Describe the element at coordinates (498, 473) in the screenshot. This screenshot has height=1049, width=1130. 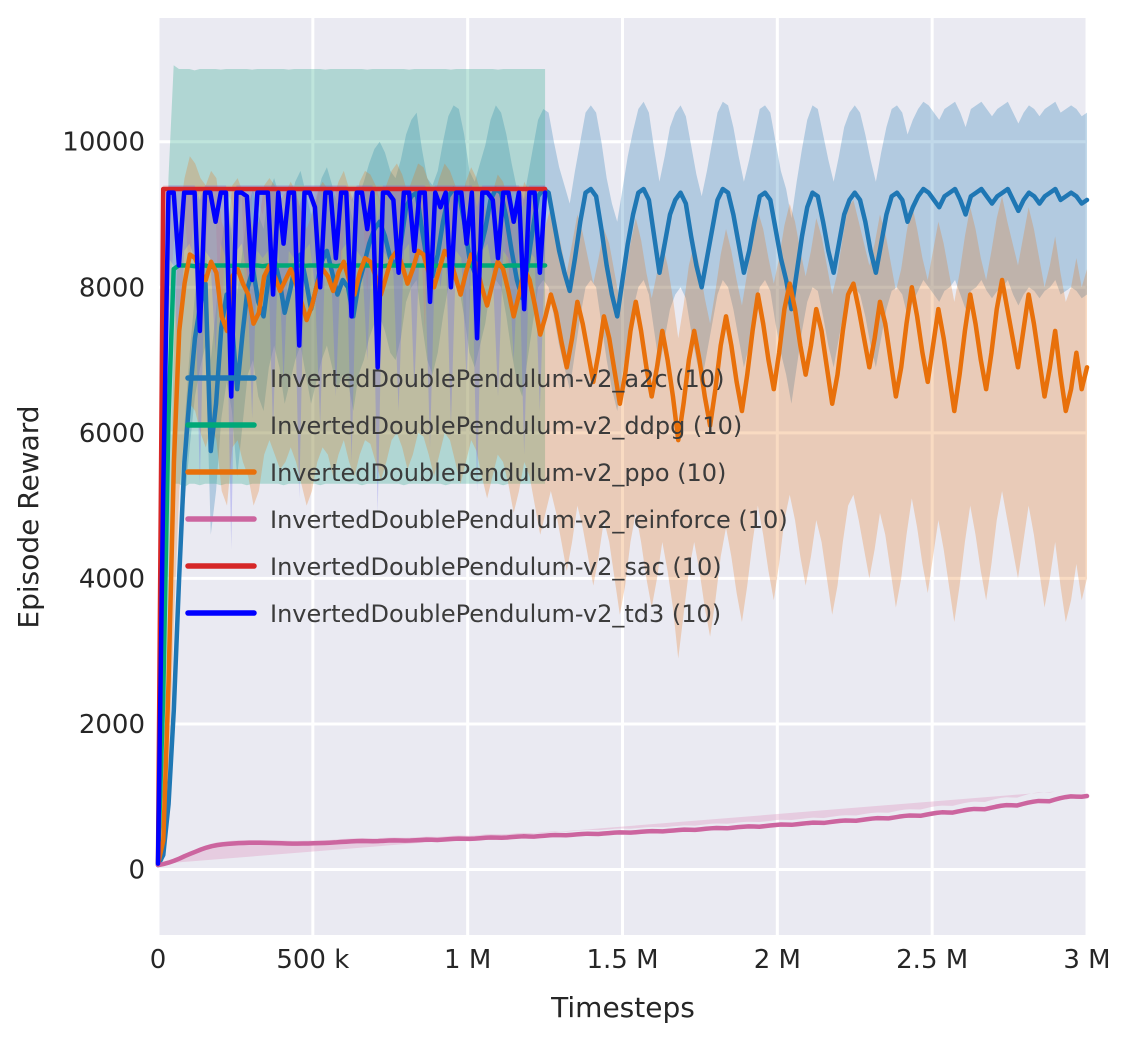
I see `legend-label: InvertedDoublePendulum-v2_ppo (10)` at that location.